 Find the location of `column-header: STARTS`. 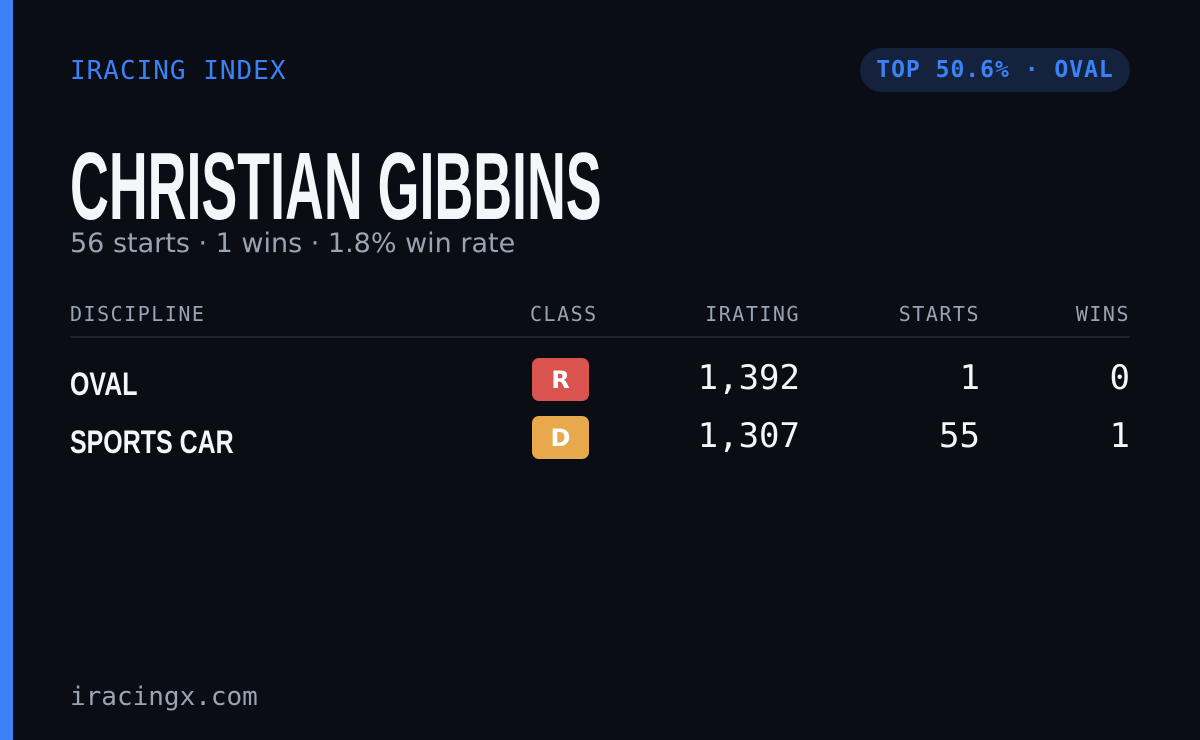

column-header: STARTS is located at coordinates (939, 314).